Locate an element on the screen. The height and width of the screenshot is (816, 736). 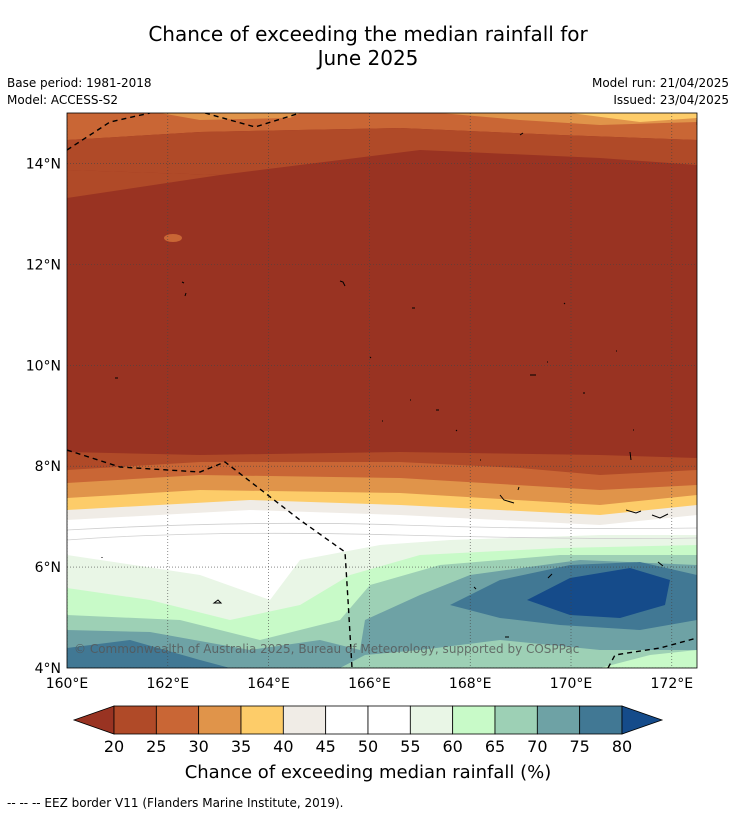
lon-tick-label: 166°E is located at coordinates (369, 684).